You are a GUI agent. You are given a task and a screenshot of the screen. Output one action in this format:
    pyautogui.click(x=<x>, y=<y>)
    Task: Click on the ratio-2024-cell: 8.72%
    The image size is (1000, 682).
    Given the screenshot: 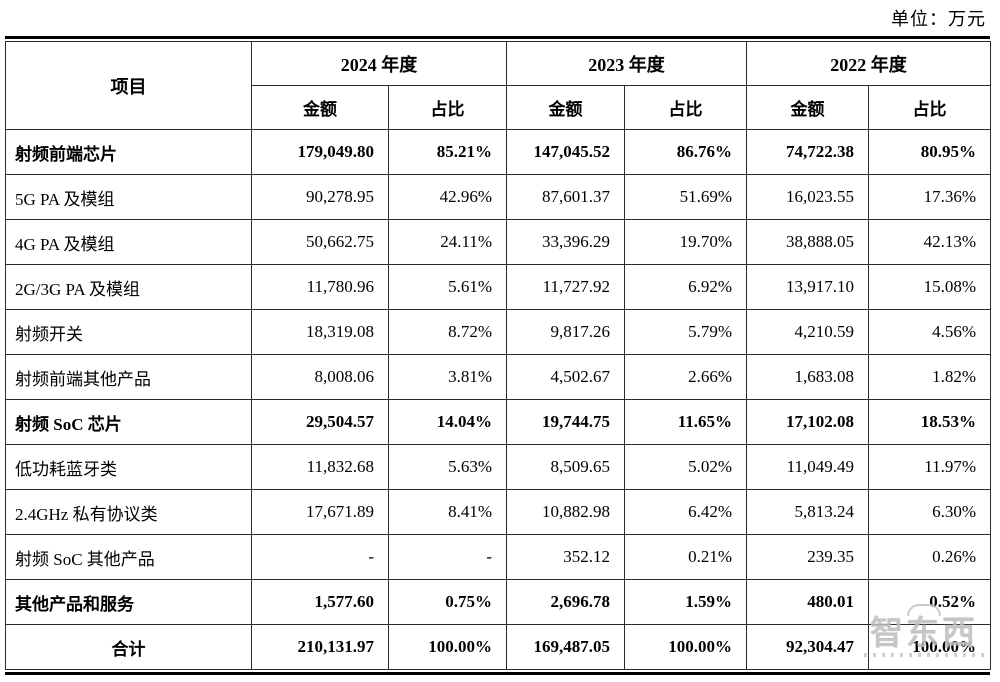 What is the action you would take?
    pyautogui.click(x=447, y=332)
    